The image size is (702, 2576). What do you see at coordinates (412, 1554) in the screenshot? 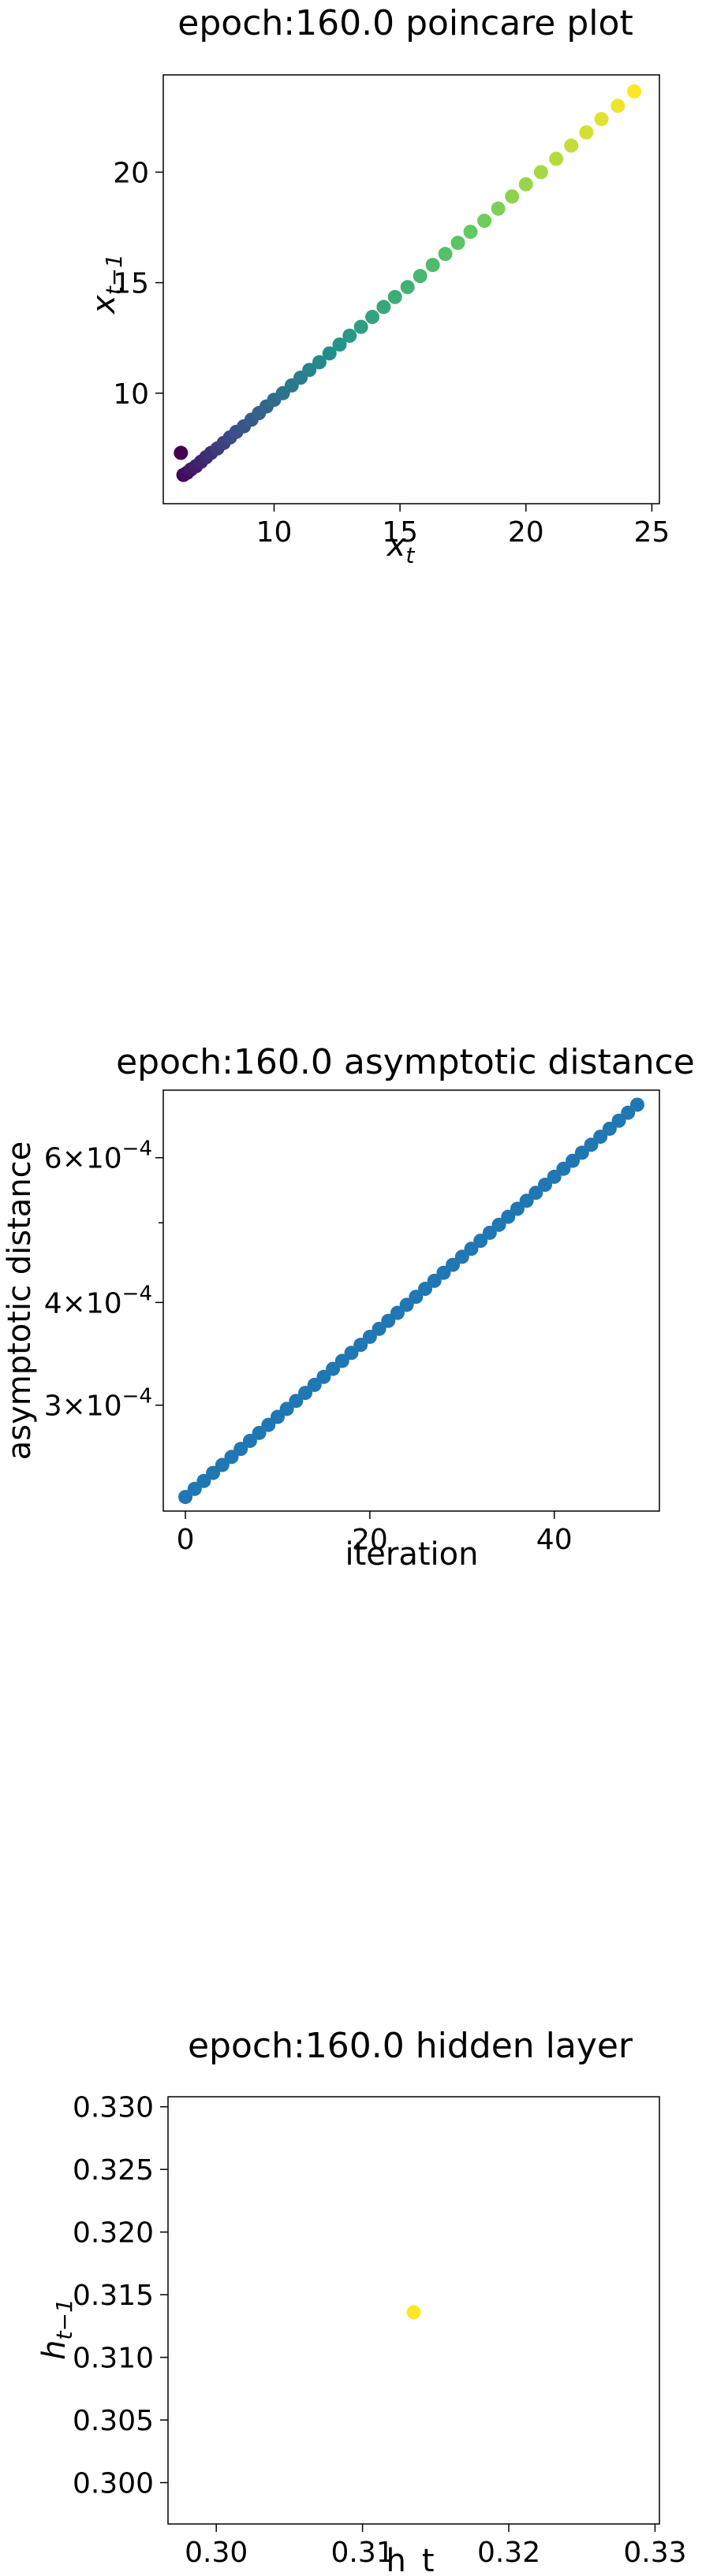
I see `asymptotic-x-label: iteration` at bounding box center [412, 1554].